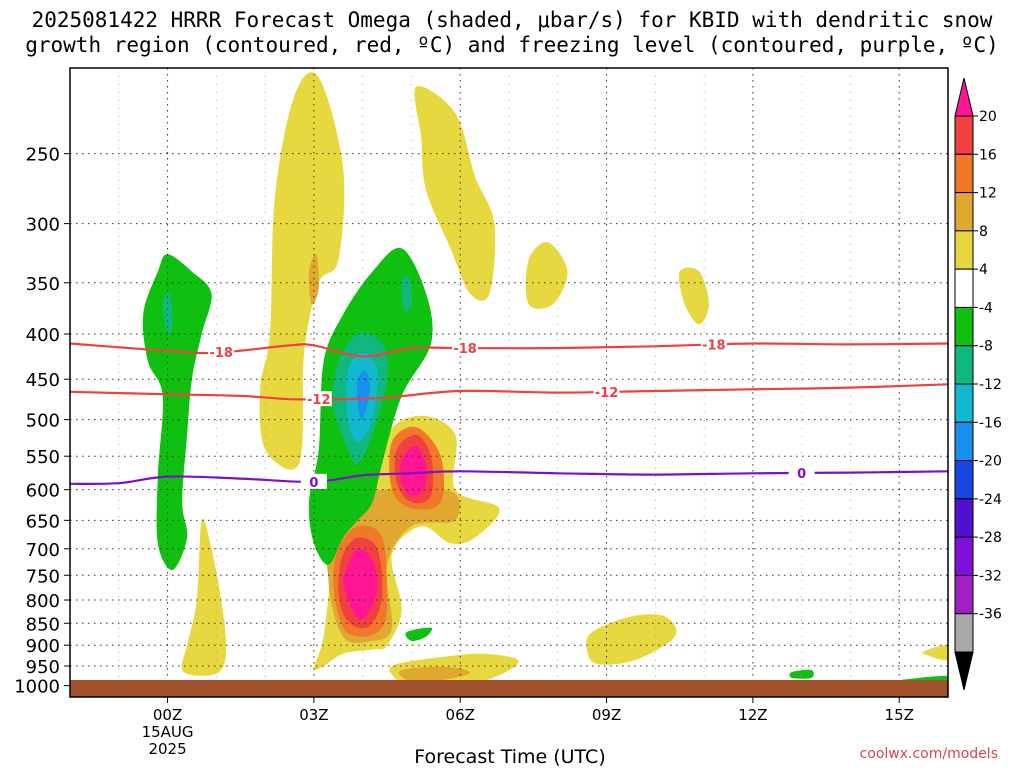  Describe the element at coordinates (990, 576) in the screenshot. I see `colorbar-label-neg32: -32` at that location.